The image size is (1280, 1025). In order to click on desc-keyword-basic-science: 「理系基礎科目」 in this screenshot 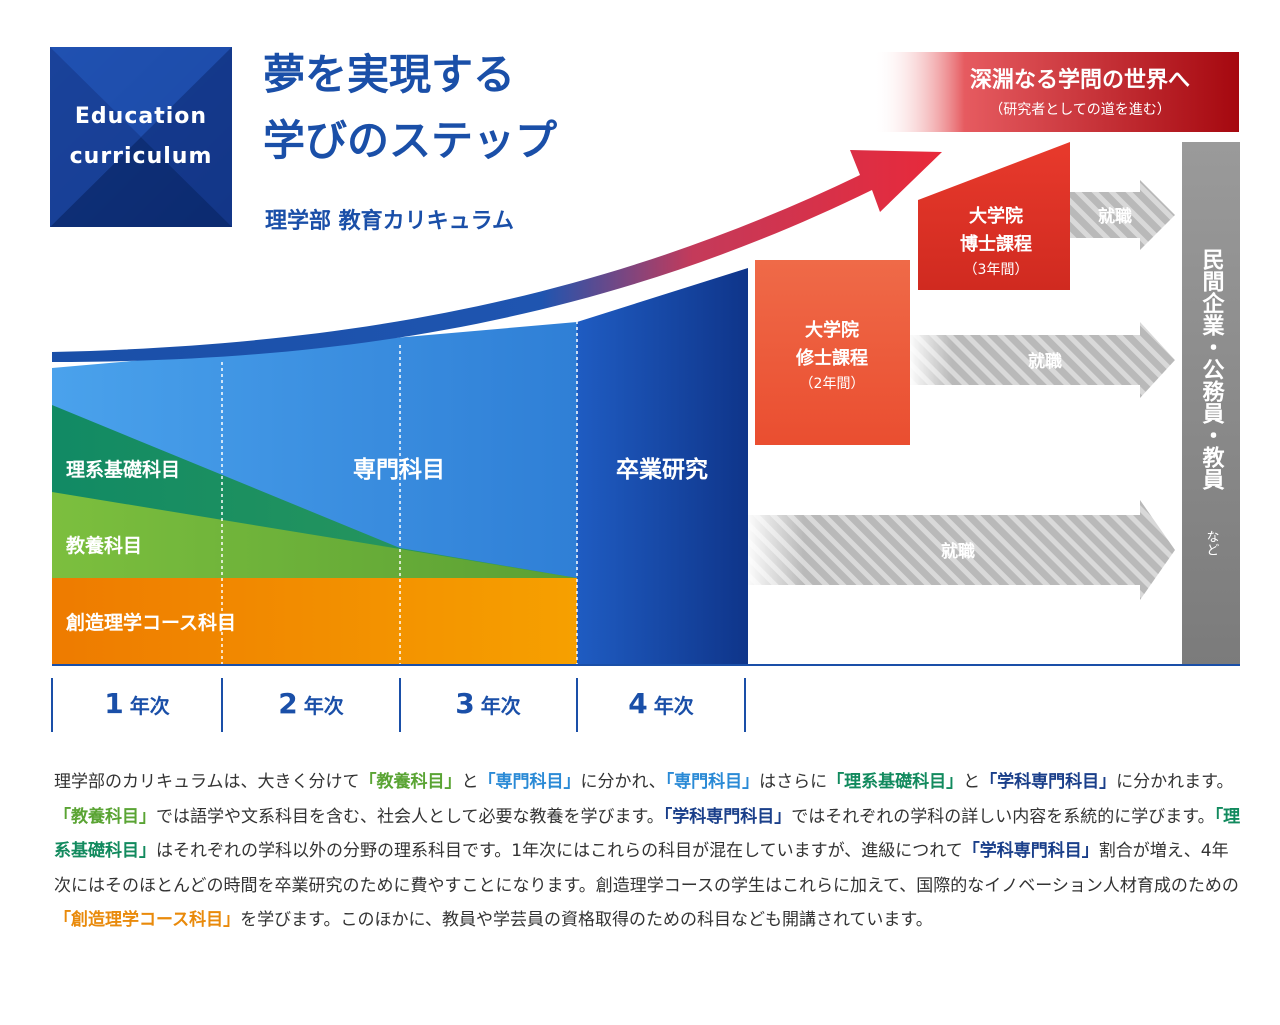, I will do `click(895, 782)`.